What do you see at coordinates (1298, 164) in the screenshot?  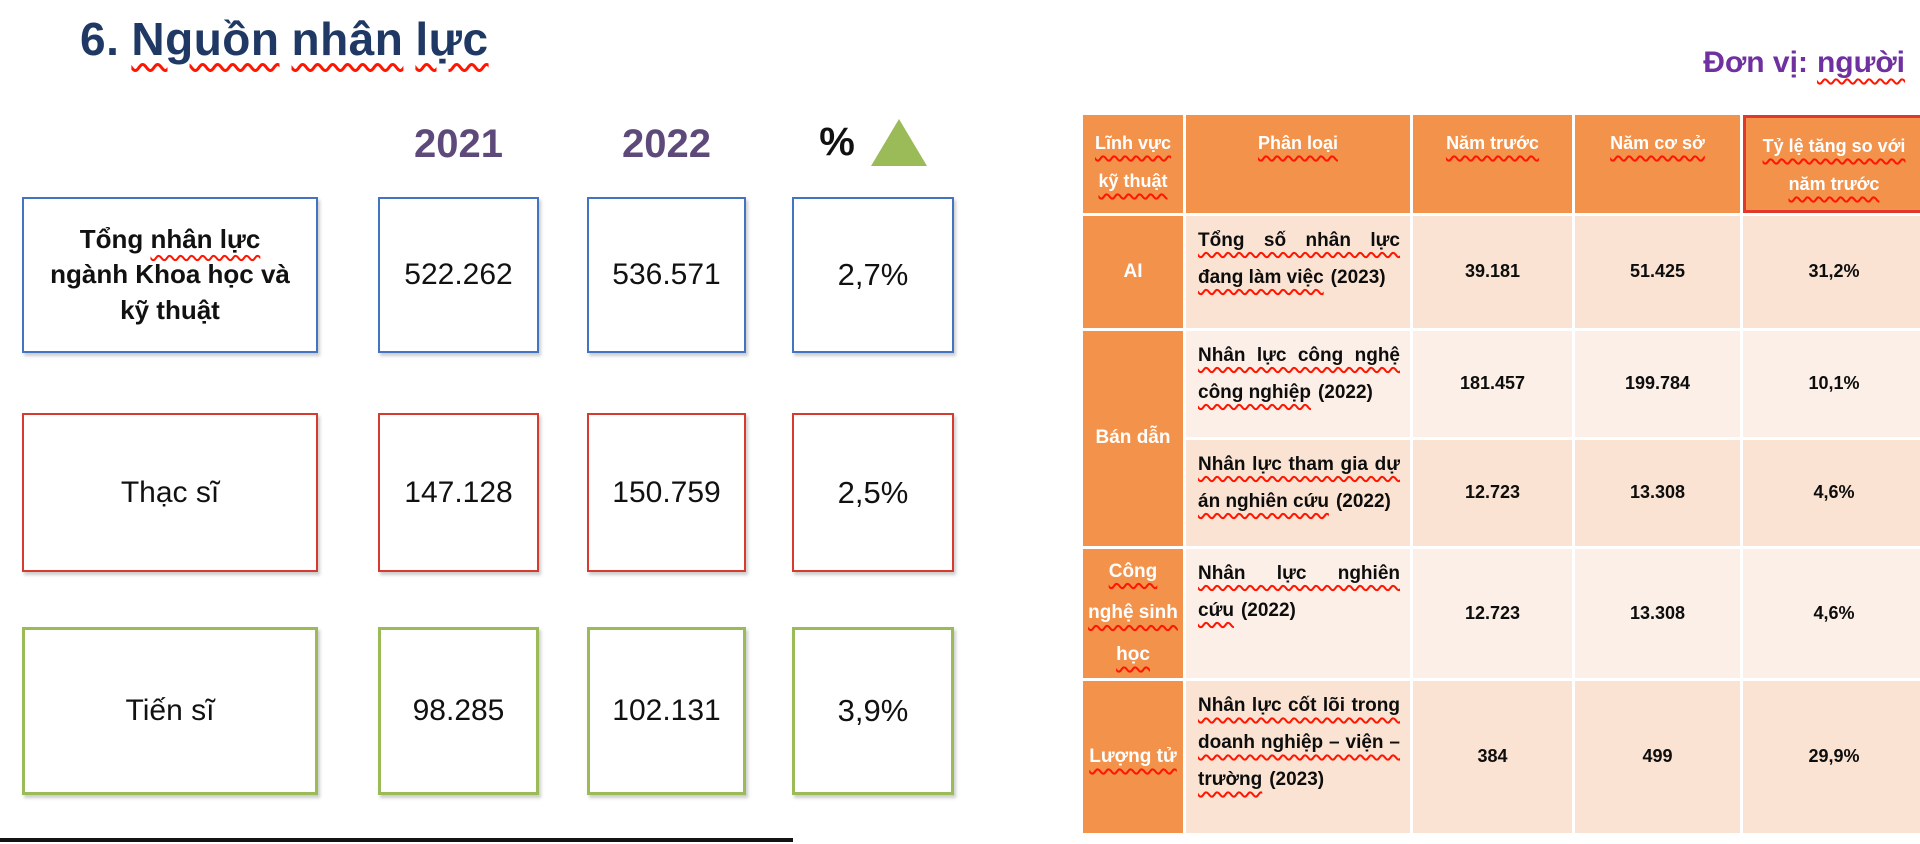 I see `header-classification: Phân loại` at bounding box center [1298, 164].